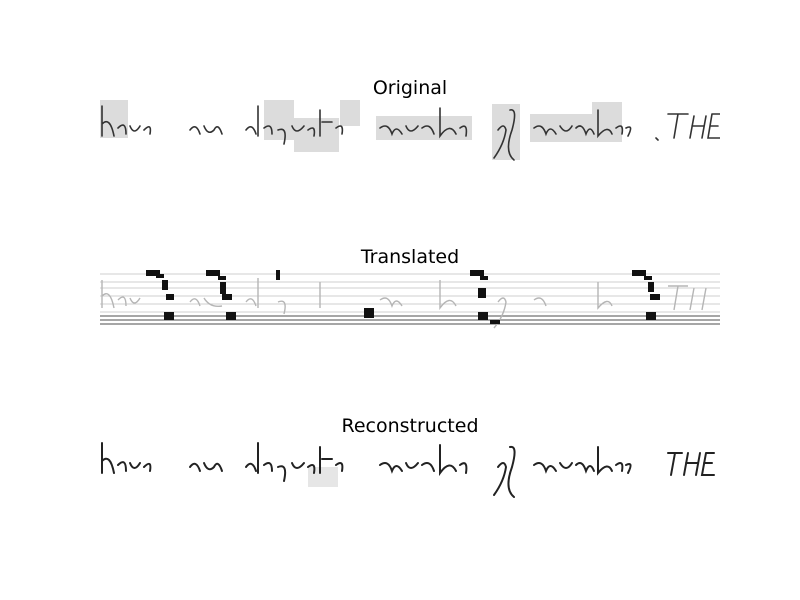 The image size is (800, 600). I want to click on original-handwriting-image, so click(410, 131).